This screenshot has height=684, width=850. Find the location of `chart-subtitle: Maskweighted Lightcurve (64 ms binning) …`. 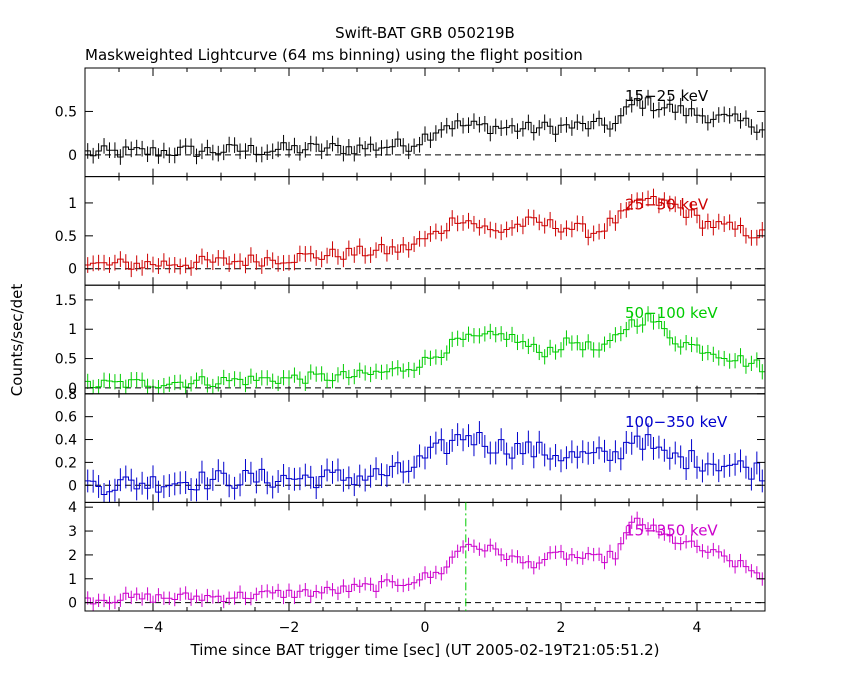

chart-subtitle: Maskweighted Lightcurve (64 ms binning) … is located at coordinates (334, 55).